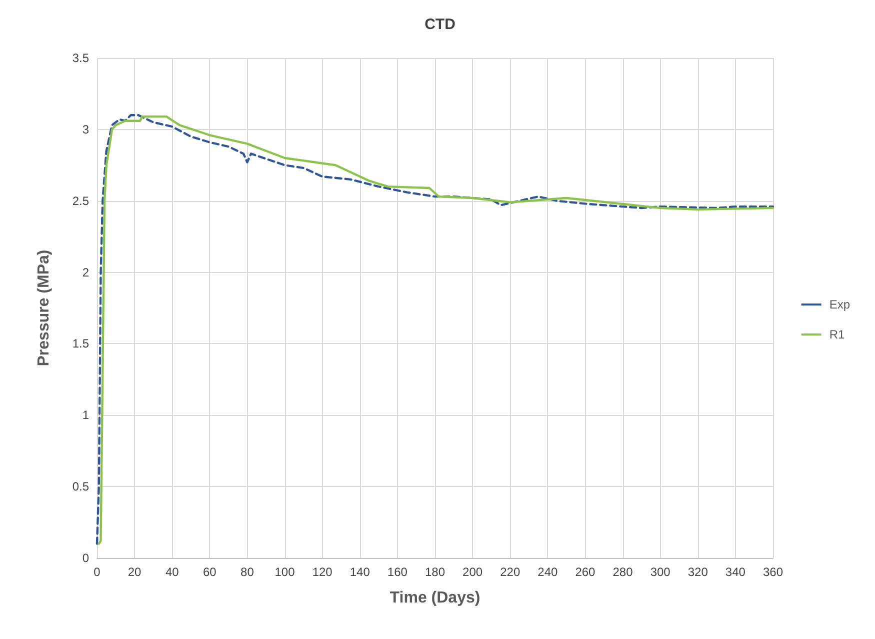  I want to click on y-tick-label: 2, so click(86, 272).